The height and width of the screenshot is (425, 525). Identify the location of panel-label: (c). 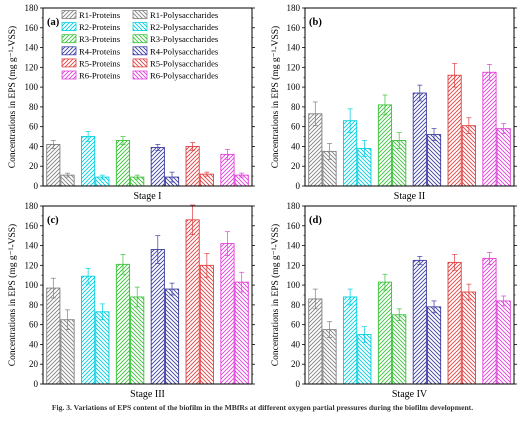
(53, 220).